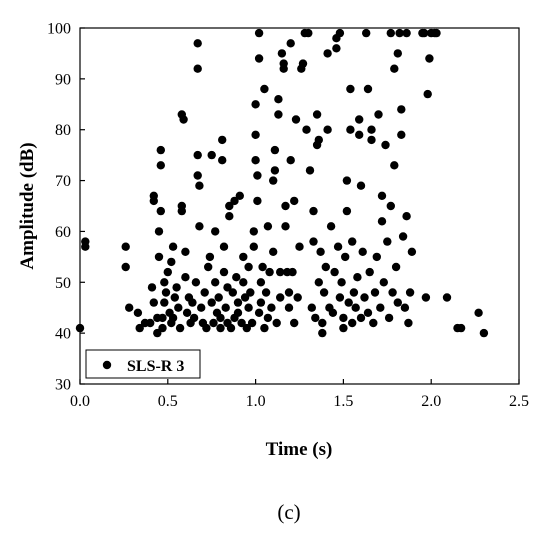 The image size is (550, 534). Describe the element at coordinates (155, 366) in the screenshot. I see `legend-label: SLS-R 3` at that location.